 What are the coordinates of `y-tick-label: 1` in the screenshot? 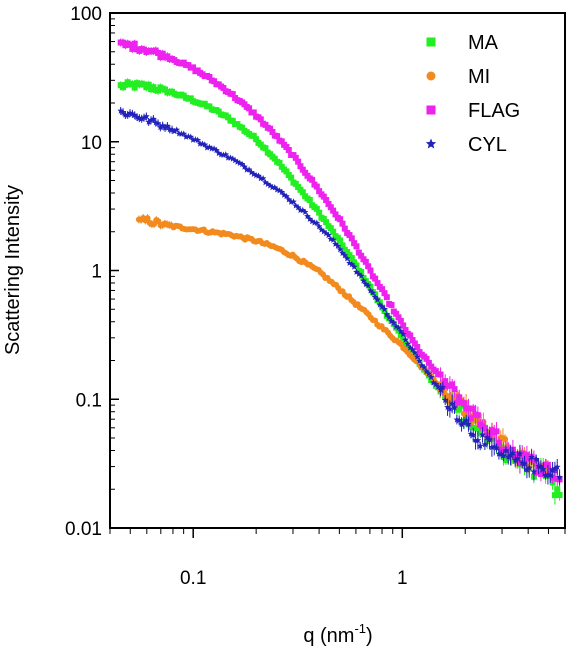 It's located at (96, 272).